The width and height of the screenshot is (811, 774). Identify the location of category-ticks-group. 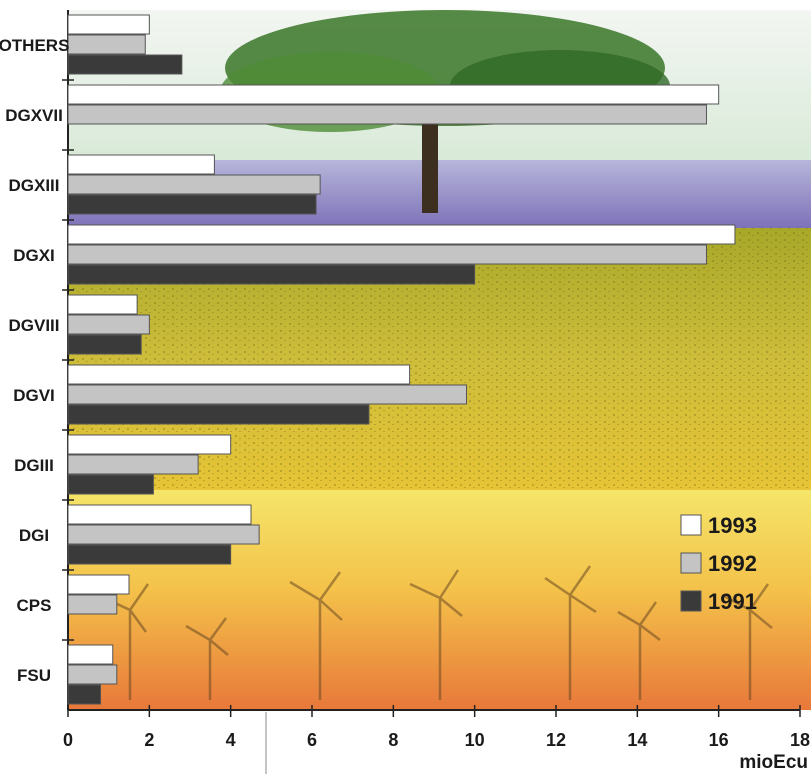
(68, 360).